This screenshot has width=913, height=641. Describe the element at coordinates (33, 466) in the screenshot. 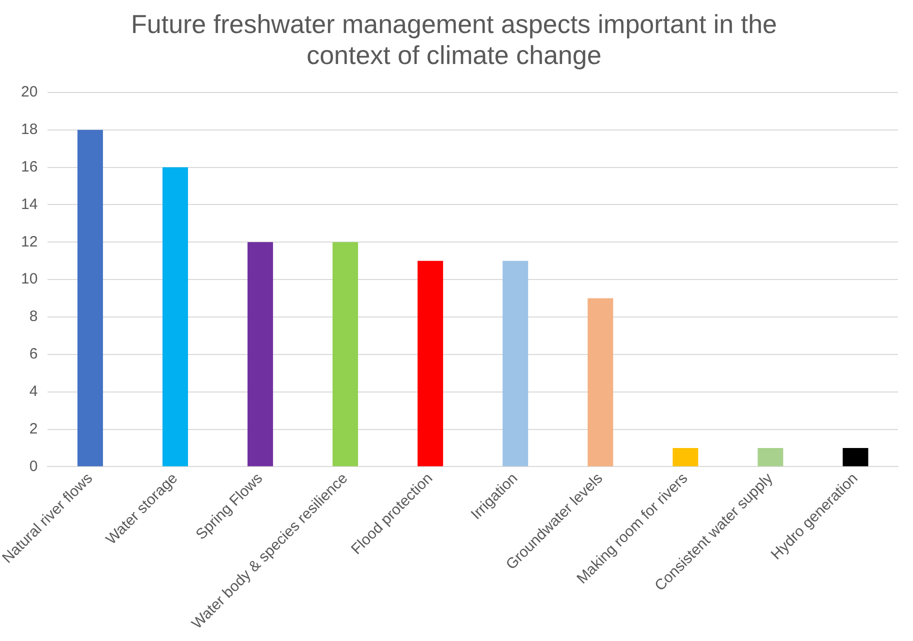

I see `y-tick-label: 0` at that location.